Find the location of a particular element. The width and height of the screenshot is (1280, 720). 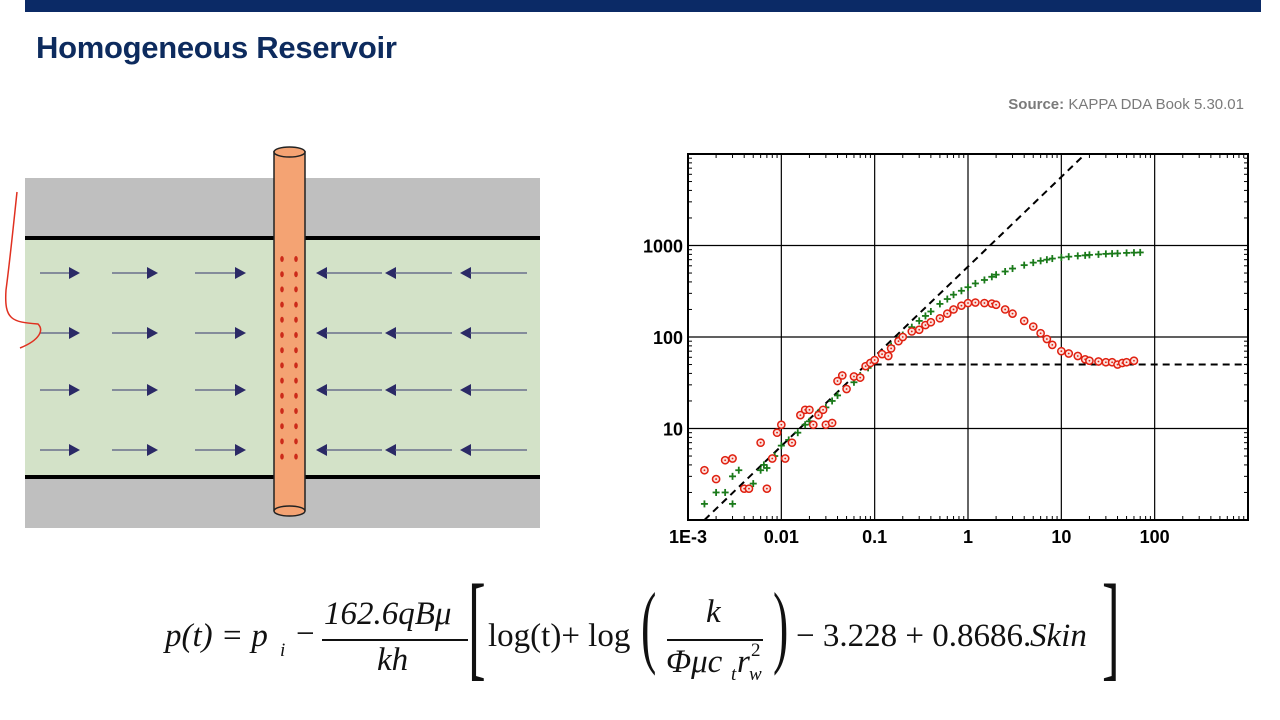

eq-numerator: 162.6qBμ is located at coordinates (388, 614).